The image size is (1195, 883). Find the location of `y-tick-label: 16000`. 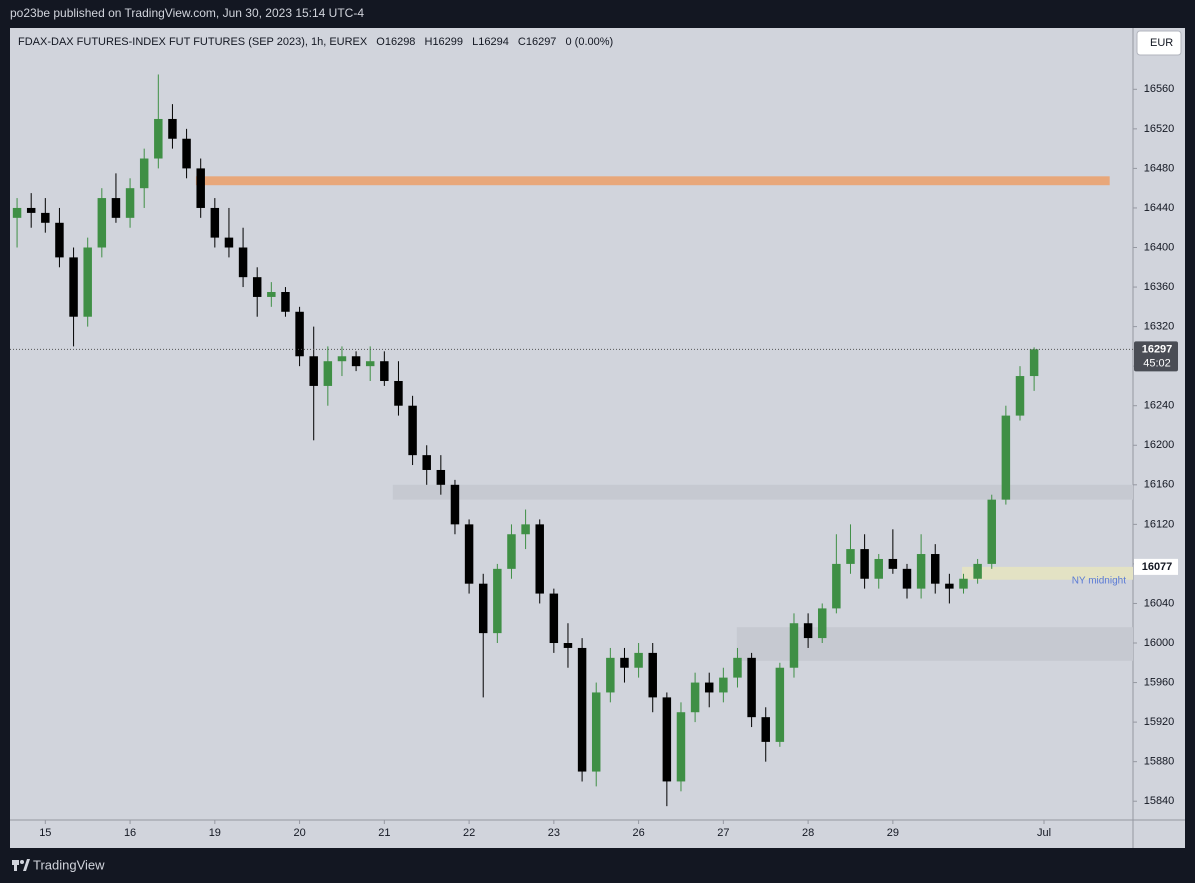

y-tick-label: 16000 is located at coordinates (1159, 643).